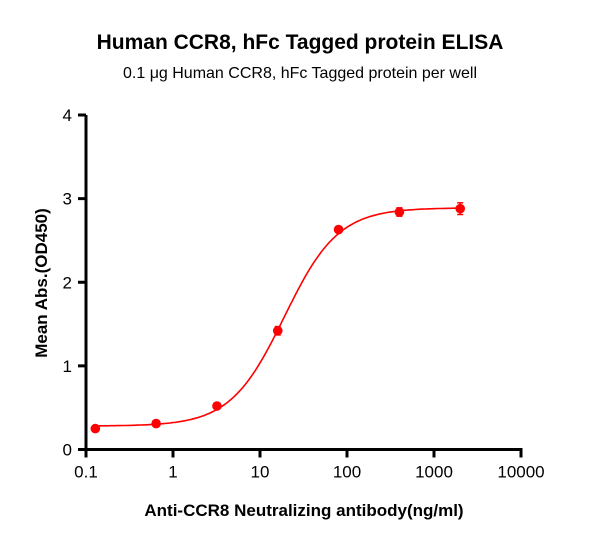  What do you see at coordinates (67, 282) in the screenshot?
I see `y-tick-label: 2` at bounding box center [67, 282].